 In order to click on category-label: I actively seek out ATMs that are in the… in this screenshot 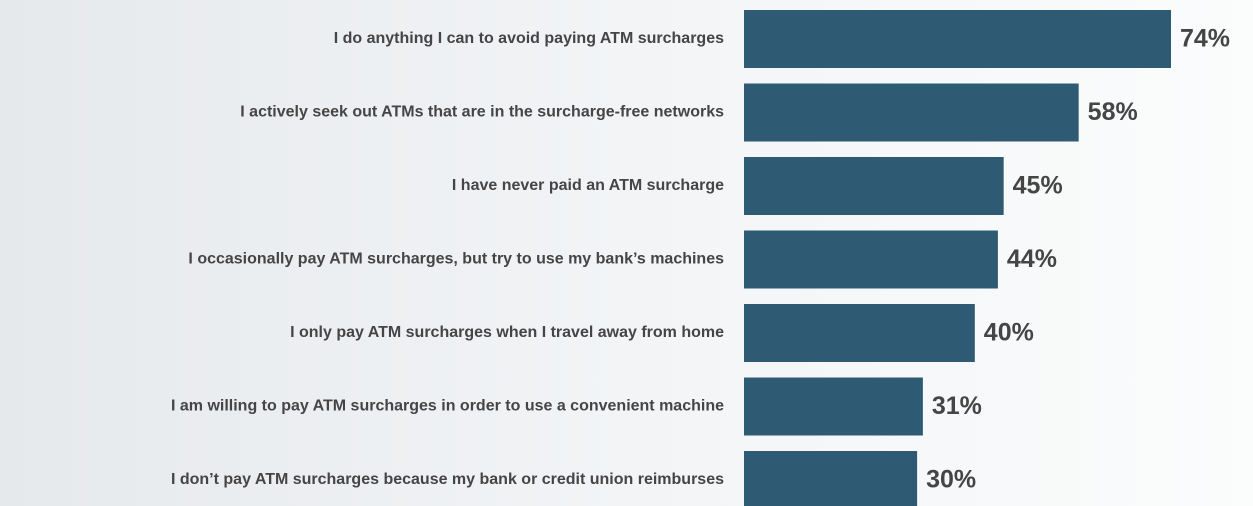, I will do `click(482, 112)`.